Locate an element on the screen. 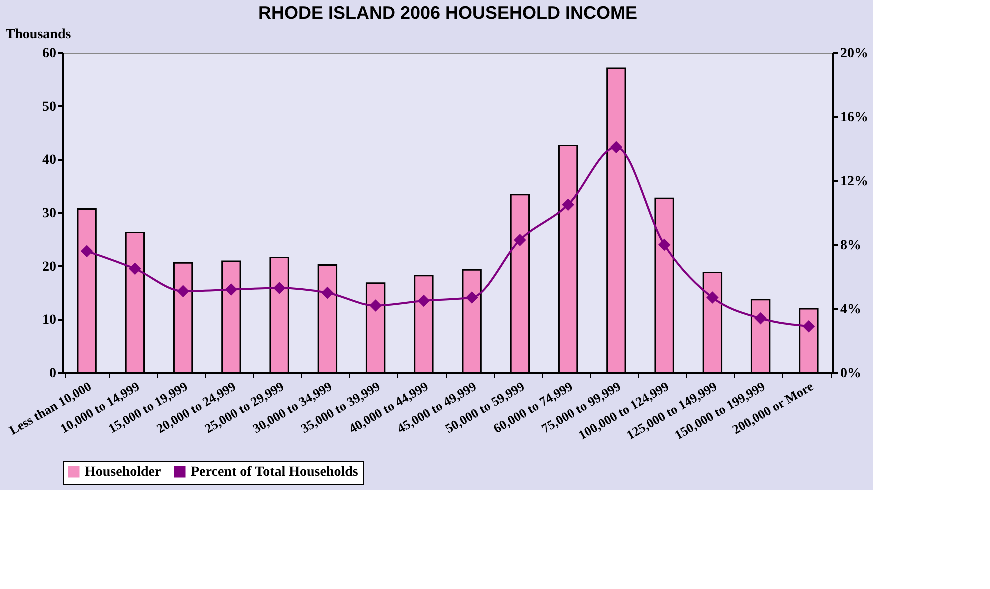 The width and height of the screenshot is (990, 589). y-tick-label: 0 is located at coordinates (53, 374).